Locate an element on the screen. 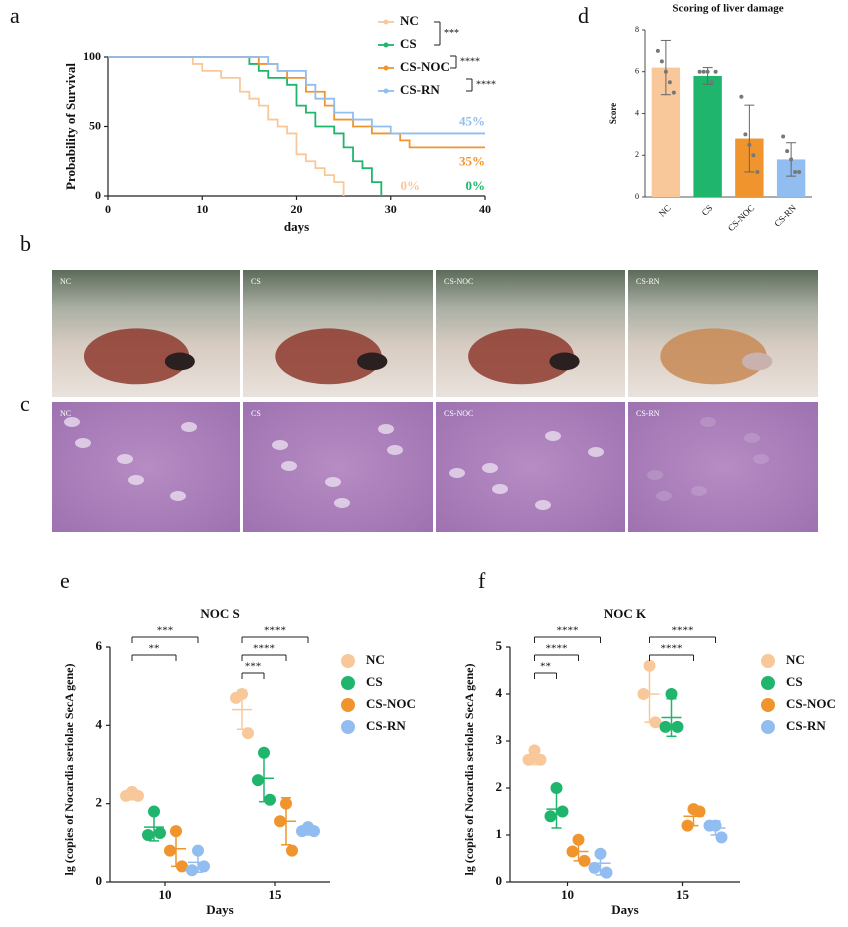 Image resolution: width=848 pixels, height=927 pixels. end-label: 45% is located at coordinates (472, 120).